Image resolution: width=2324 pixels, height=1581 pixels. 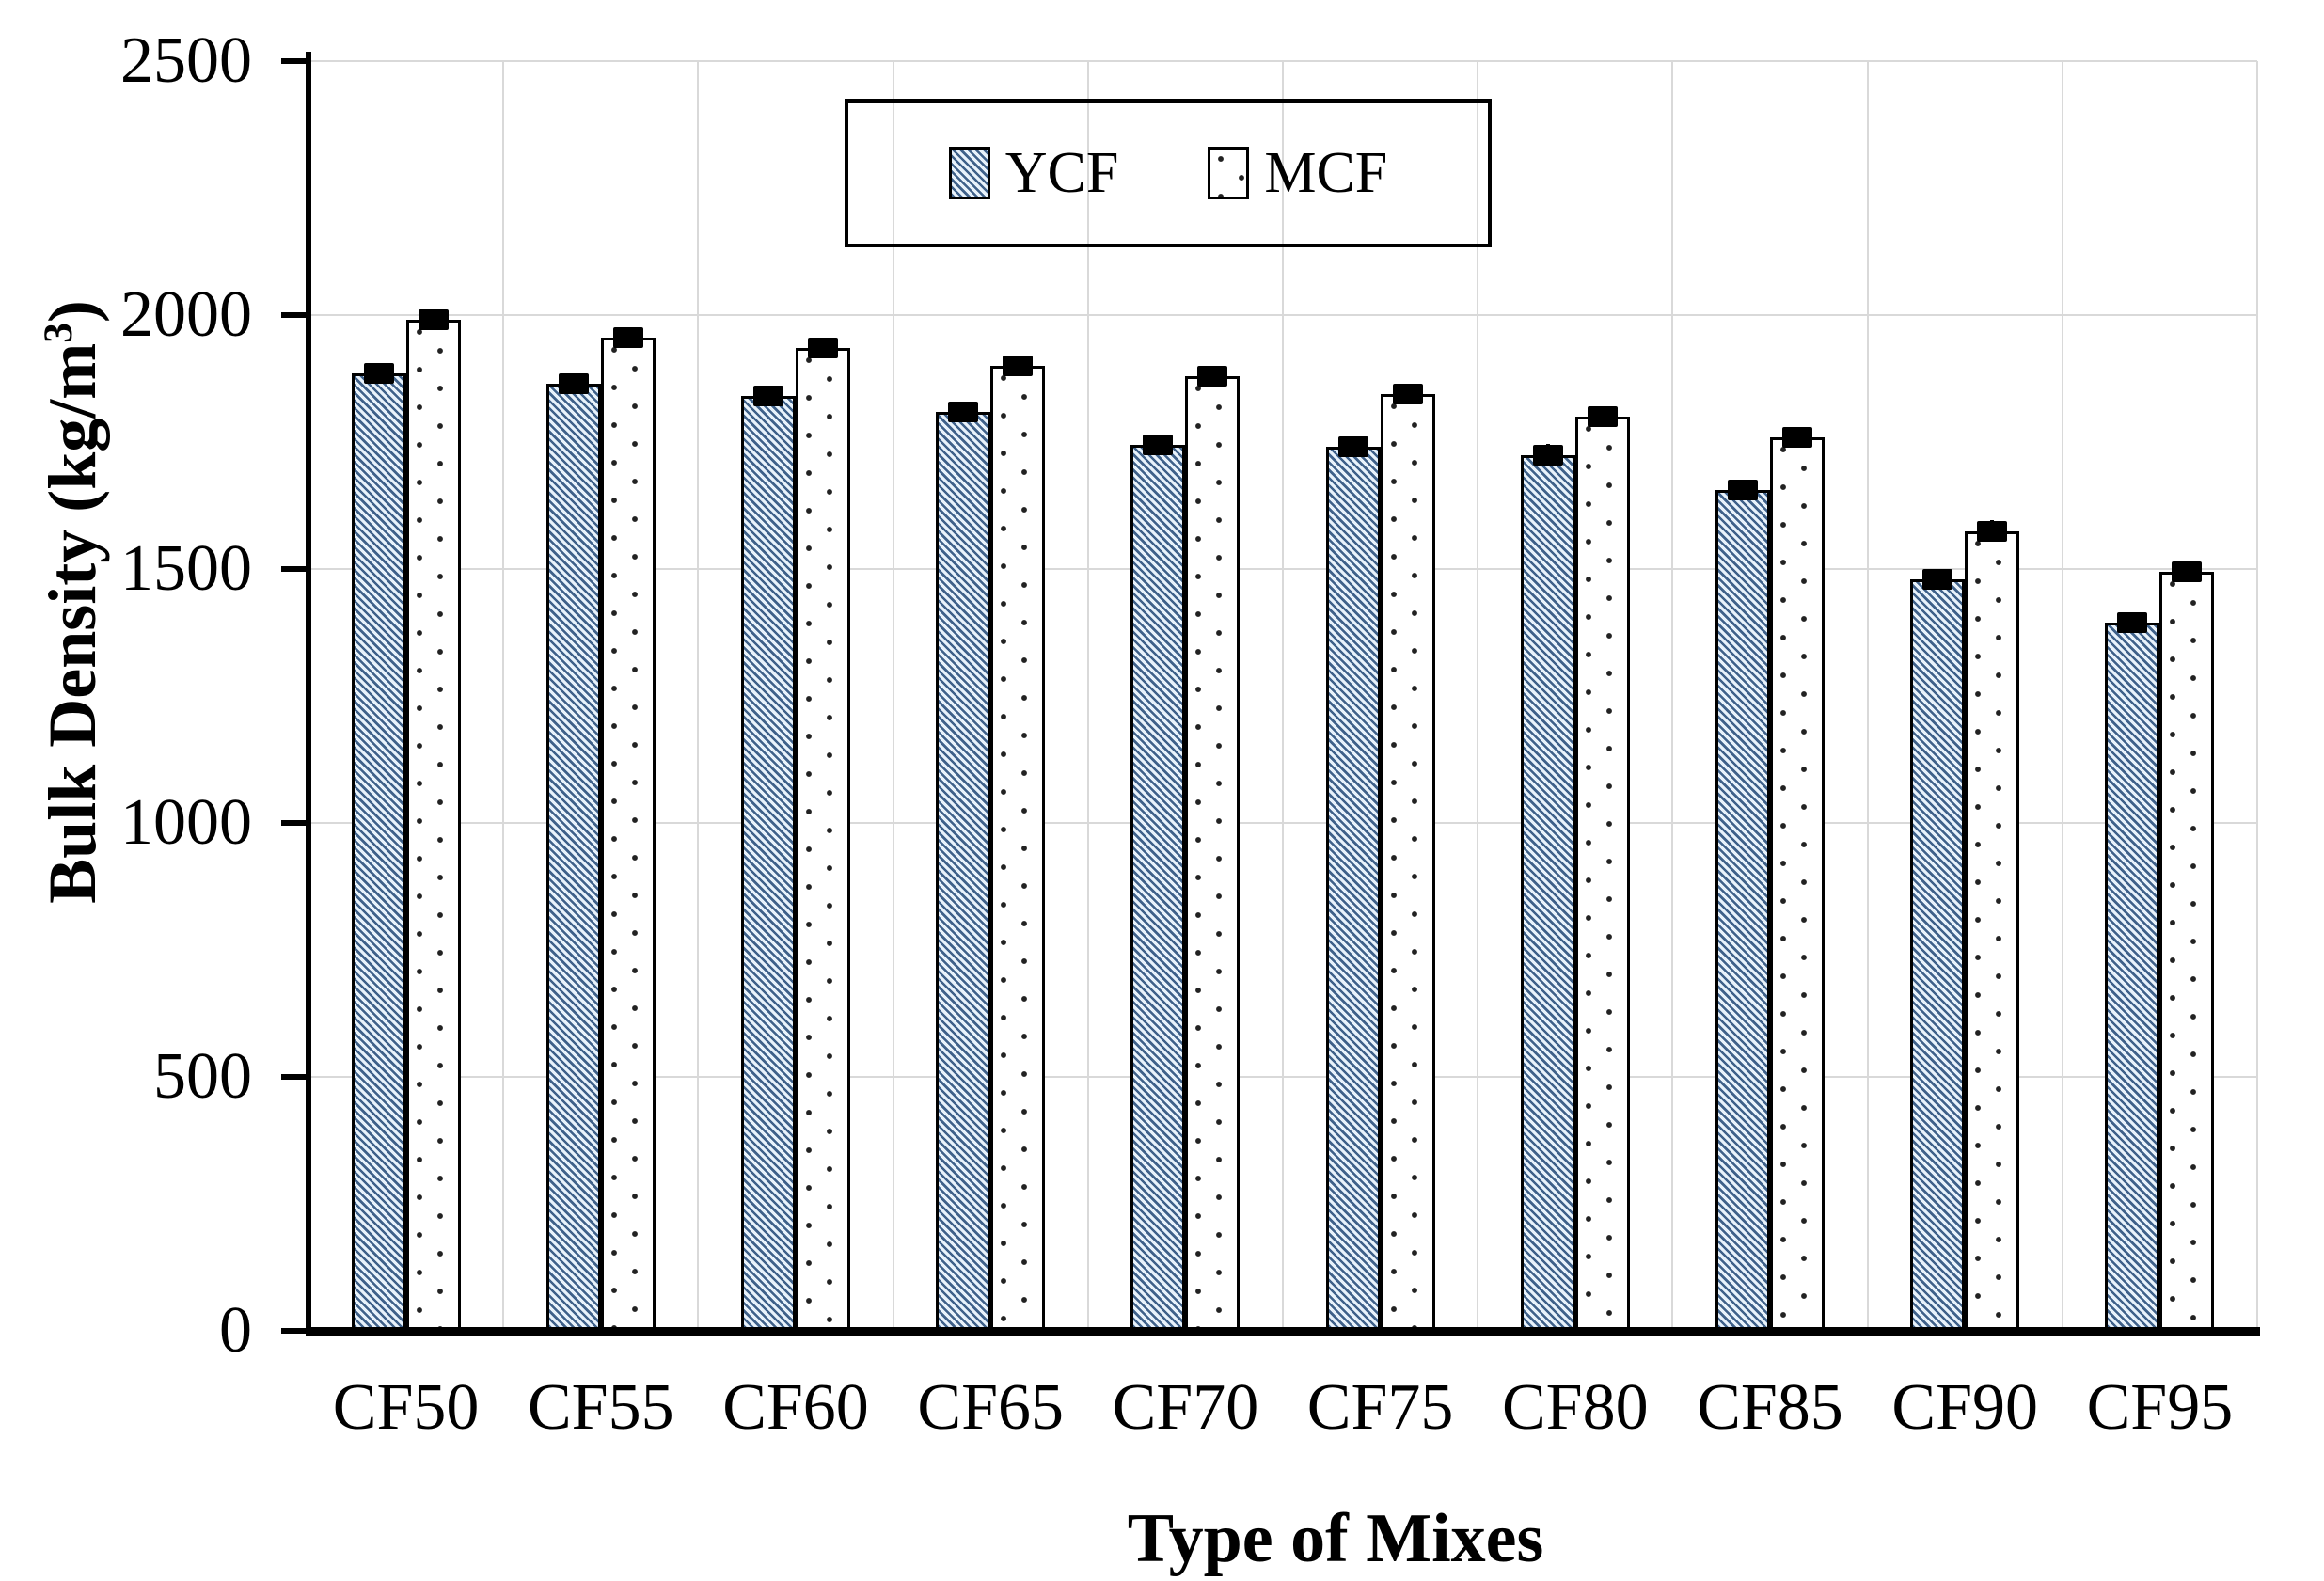 I want to click on bar-ycf-cf80, so click(x=1547, y=892).